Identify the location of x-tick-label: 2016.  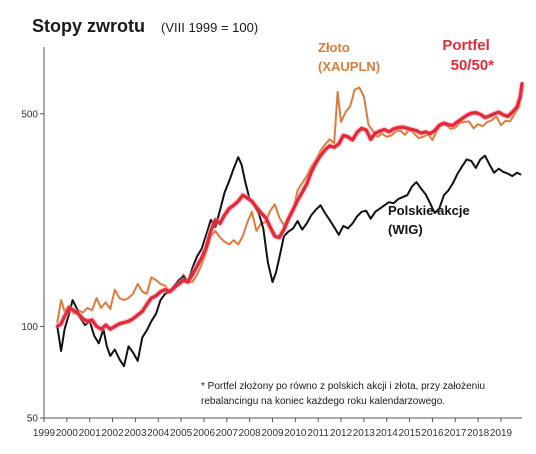
(432, 433).